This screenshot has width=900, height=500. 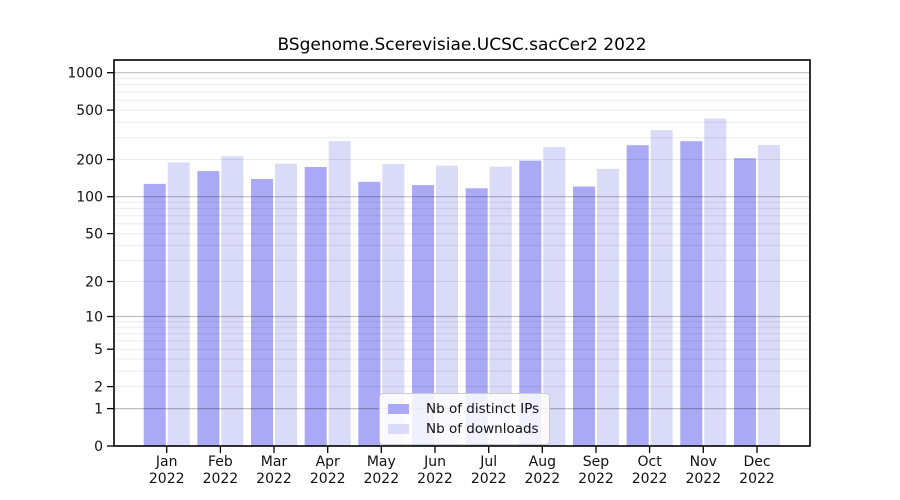 I want to click on bar-distinct-ips-sep, so click(x=583, y=316).